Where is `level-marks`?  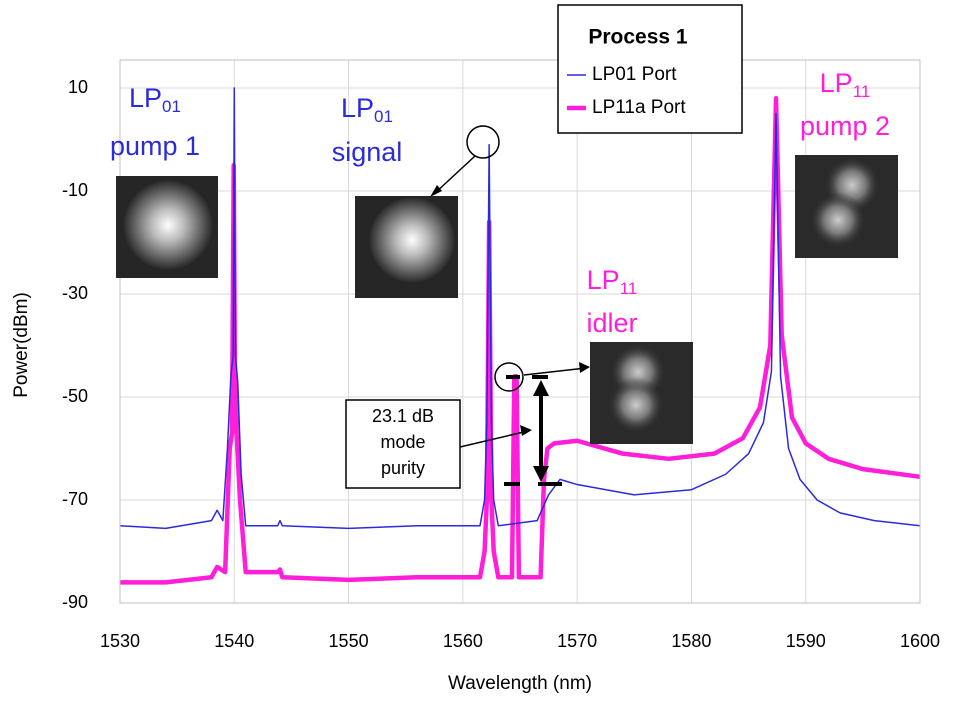 level-marks is located at coordinates (533, 430).